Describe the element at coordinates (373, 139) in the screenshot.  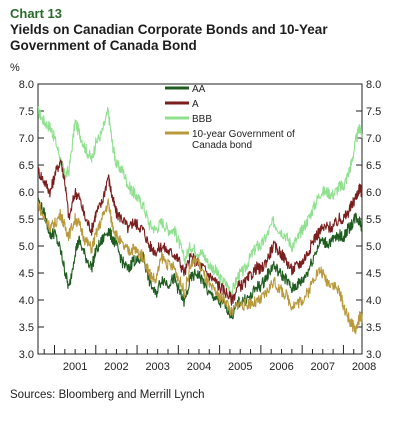
I see `y-tick-label-right: 7.0` at that location.